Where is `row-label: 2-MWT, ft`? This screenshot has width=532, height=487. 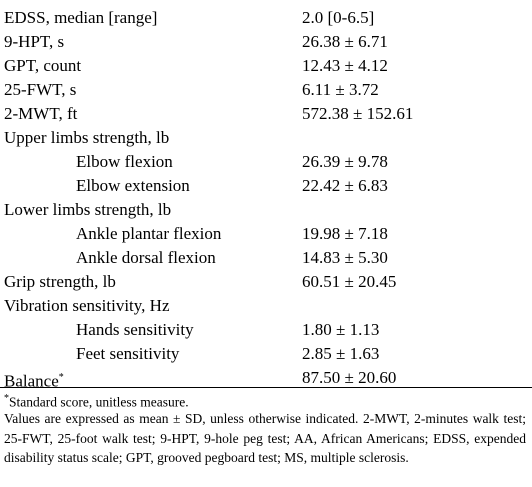 row-label: 2-MWT, ft is located at coordinates (40, 114).